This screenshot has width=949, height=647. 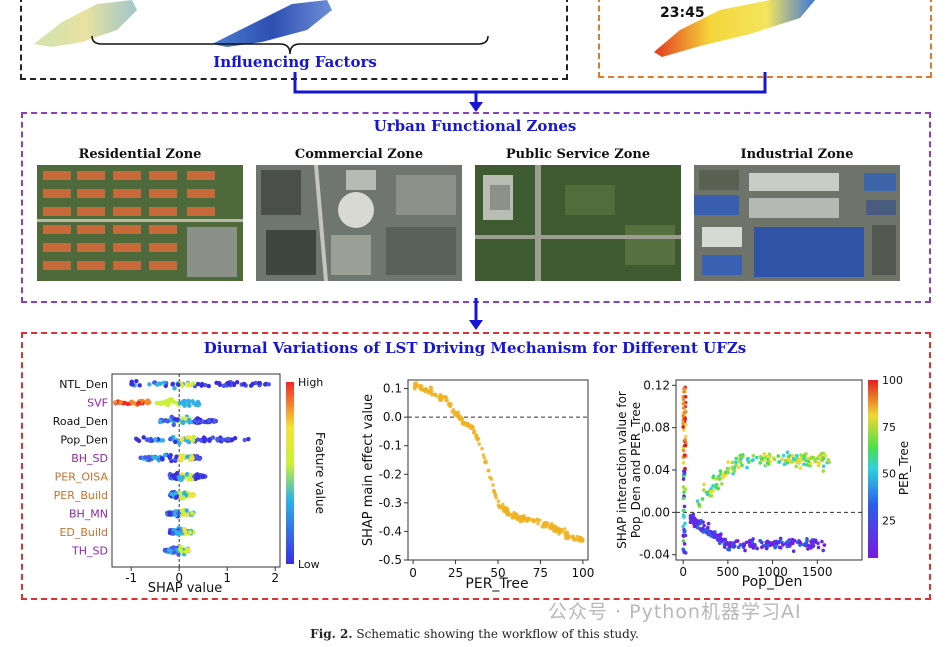 I want to click on feature-label-5: PER_OISA, so click(x=82, y=477).